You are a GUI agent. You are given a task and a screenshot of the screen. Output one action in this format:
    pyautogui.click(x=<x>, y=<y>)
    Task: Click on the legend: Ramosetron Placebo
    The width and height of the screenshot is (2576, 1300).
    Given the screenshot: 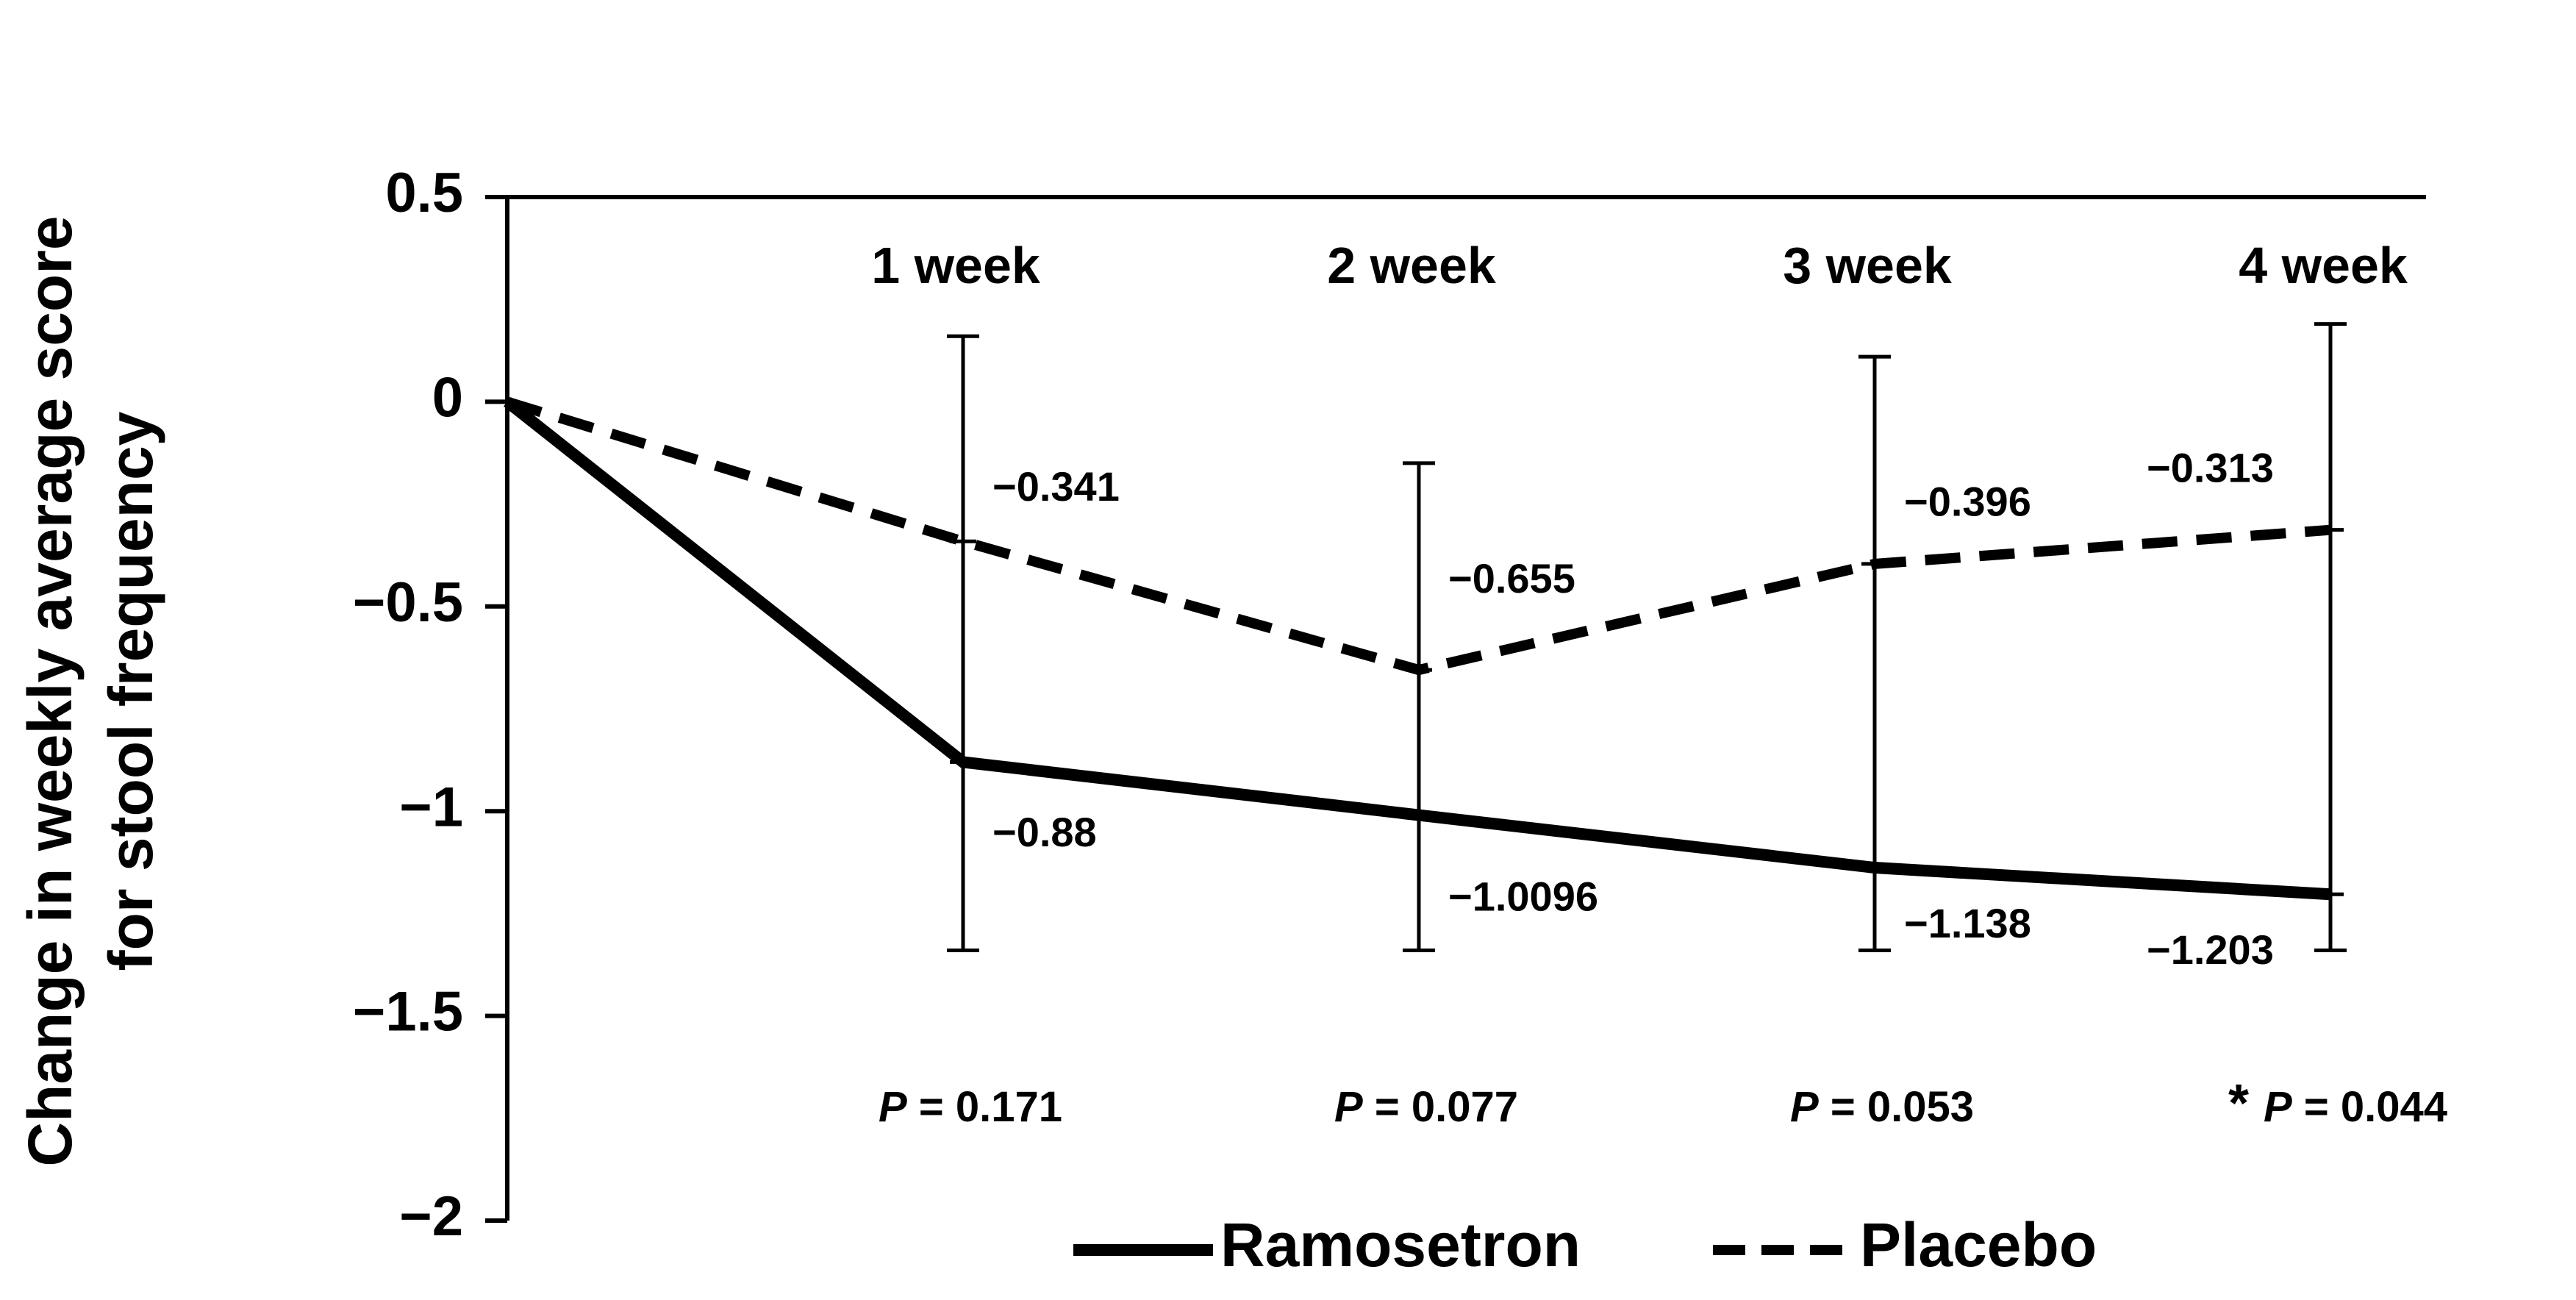 What is the action you would take?
    pyautogui.click(x=1585, y=1245)
    